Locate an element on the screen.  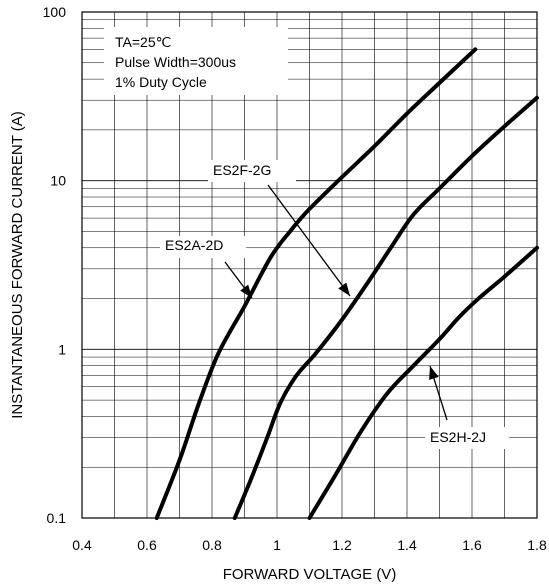
conditions-box is located at coordinates (196, 61).